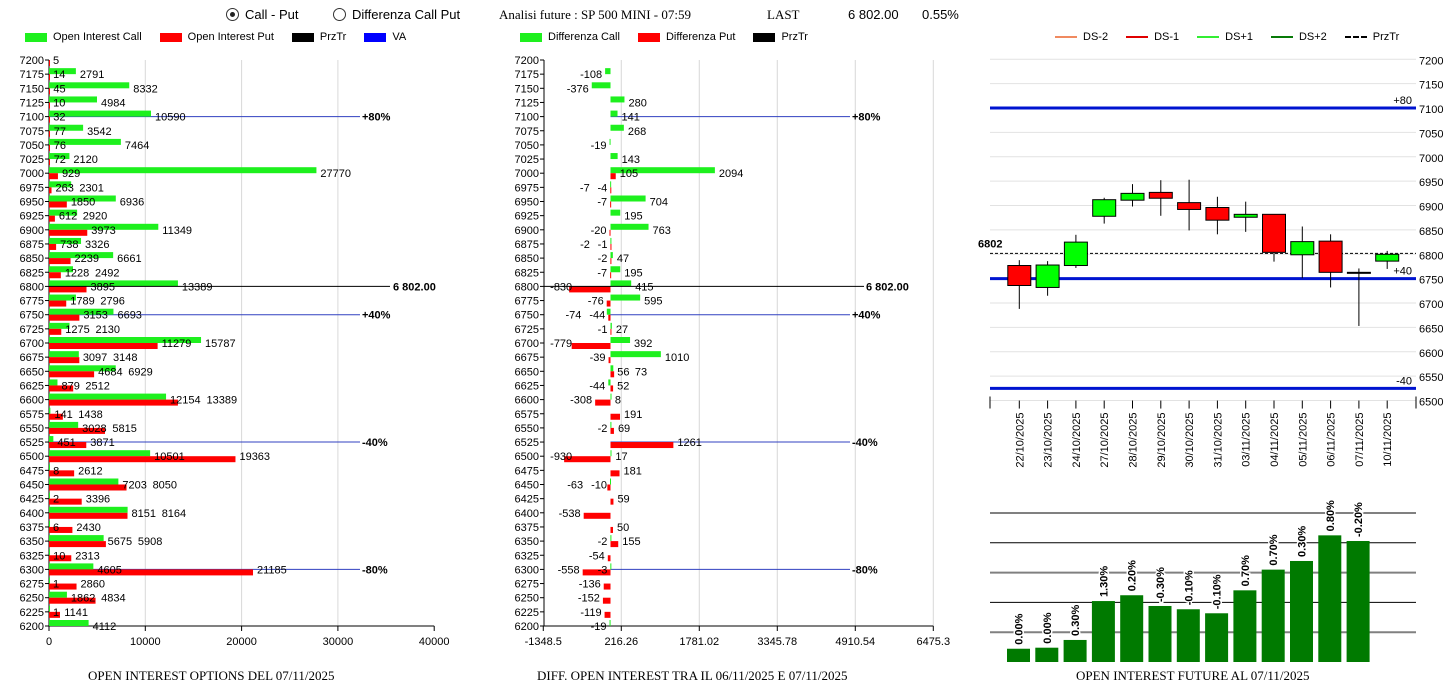 The image size is (1455, 686). I want to click on diff-bar-value-label: 2094, so click(731, 174).